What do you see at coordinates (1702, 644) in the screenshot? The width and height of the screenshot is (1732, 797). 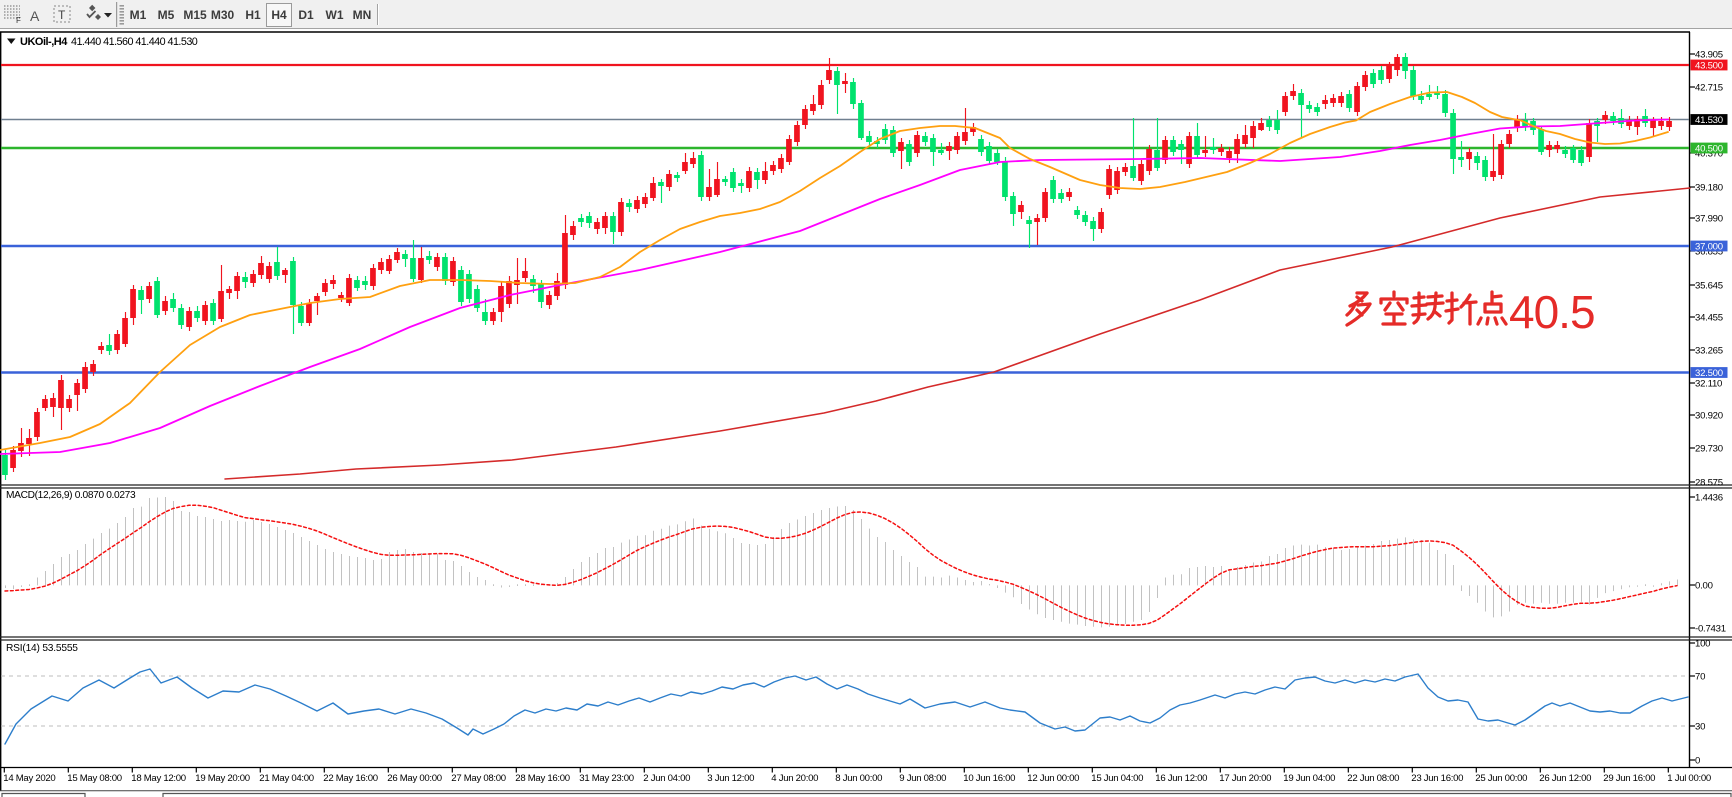 I see `svg-text: 100` at bounding box center [1702, 644].